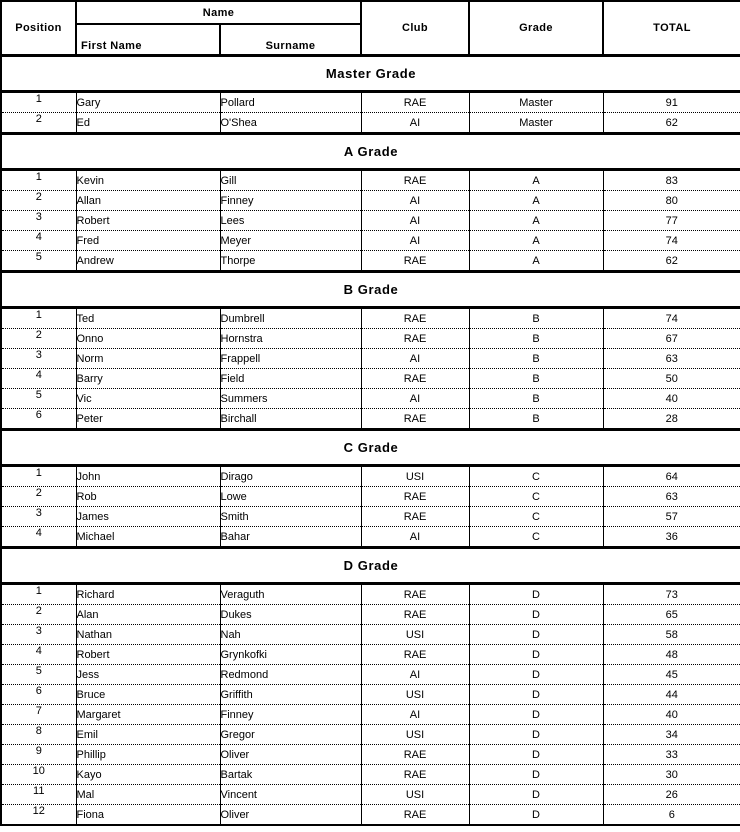 The height and width of the screenshot is (832, 740). Describe the element at coordinates (370, 614) in the screenshot. I see `table-row: 2 Alan Dukes RAE D 65` at that location.